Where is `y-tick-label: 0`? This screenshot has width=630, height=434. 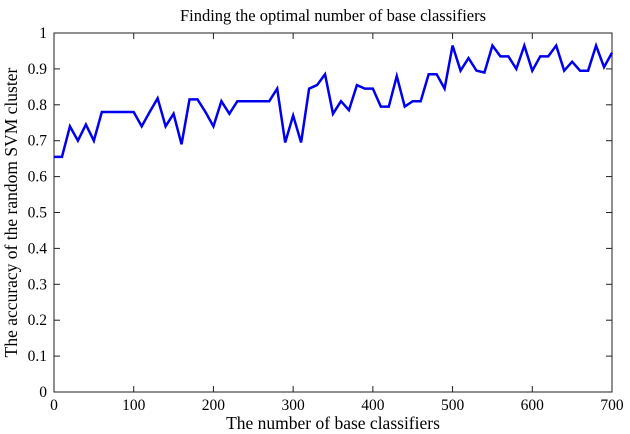 y-tick-label: 0 is located at coordinates (43, 392).